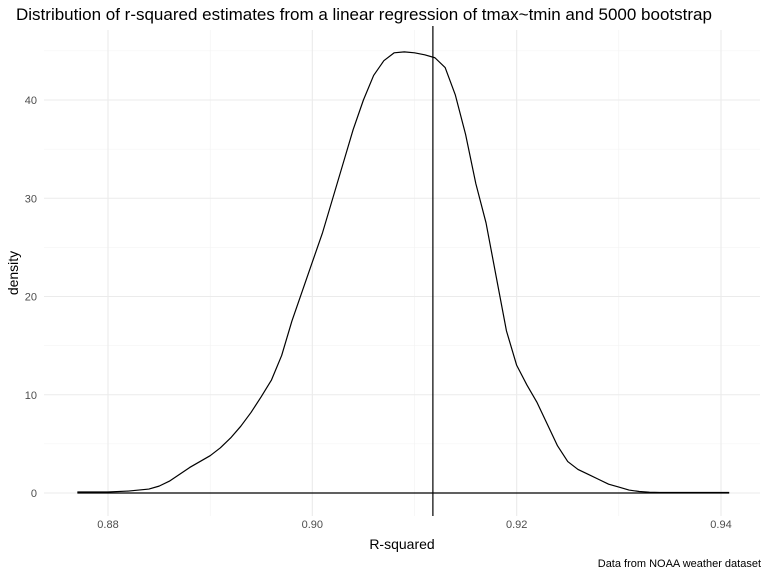 This screenshot has height=576, width=768. What do you see at coordinates (516, 525) in the screenshot?
I see `x-tick-label: 0.92` at bounding box center [516, 525].